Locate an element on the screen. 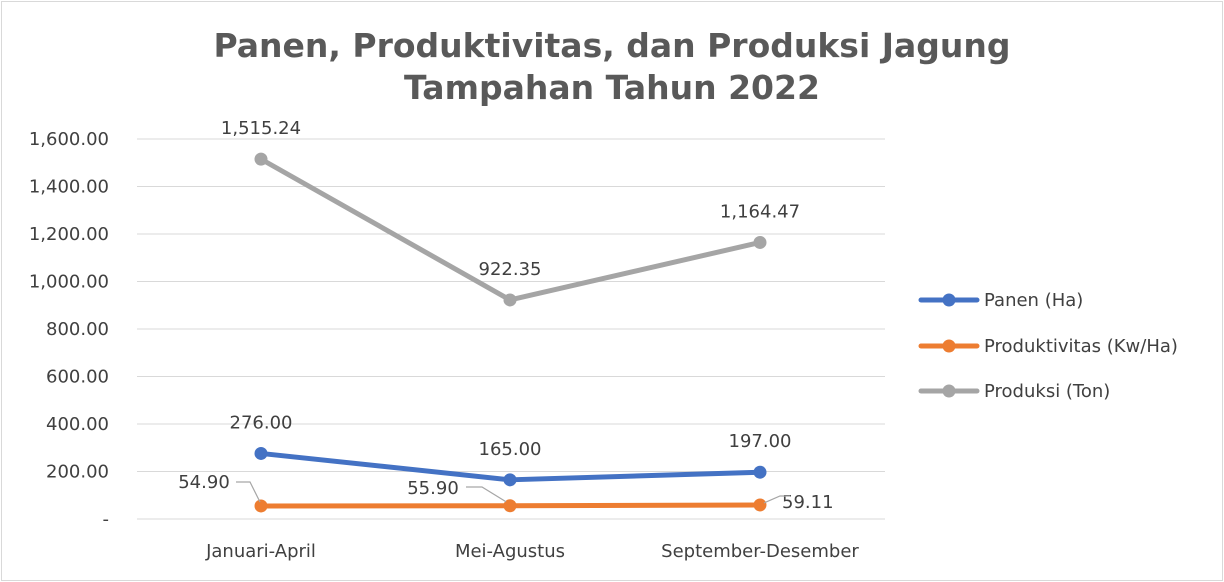 The image size is (1224, 582). y-tick-label: 400.00 is located at coordinates (77, 424).